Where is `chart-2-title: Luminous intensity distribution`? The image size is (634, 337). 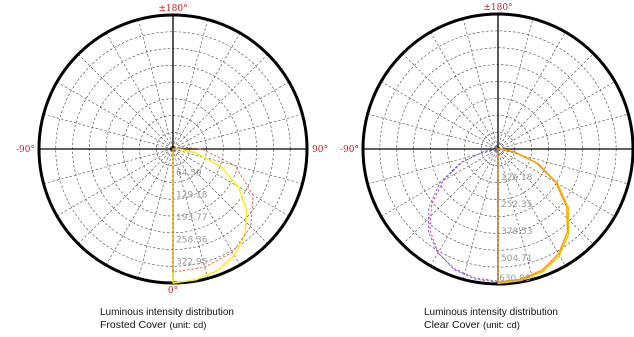
chart-2-title: Luminous intensity distribution is located at coordinates (491, 312).